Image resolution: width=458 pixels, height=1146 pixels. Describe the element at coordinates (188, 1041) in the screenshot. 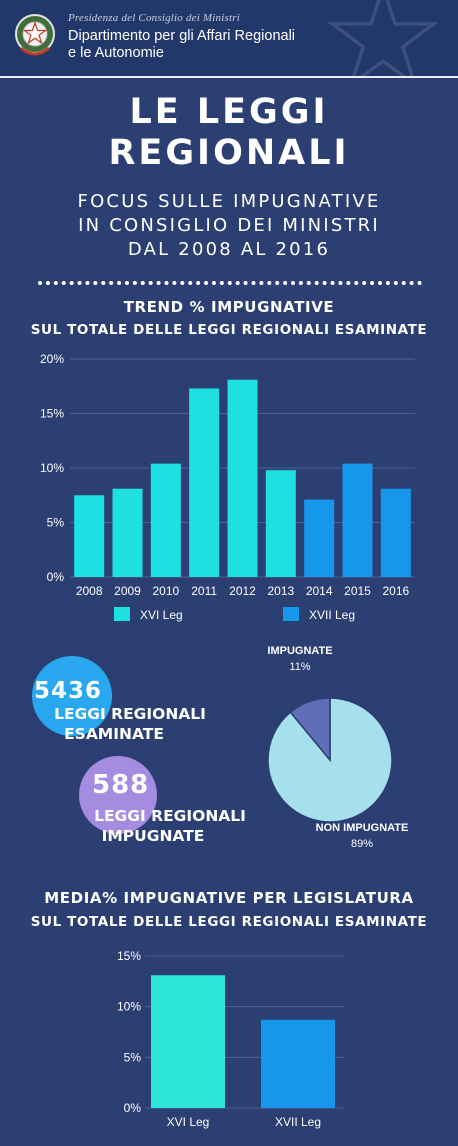

I see `bar-xvi-leg` at that location.